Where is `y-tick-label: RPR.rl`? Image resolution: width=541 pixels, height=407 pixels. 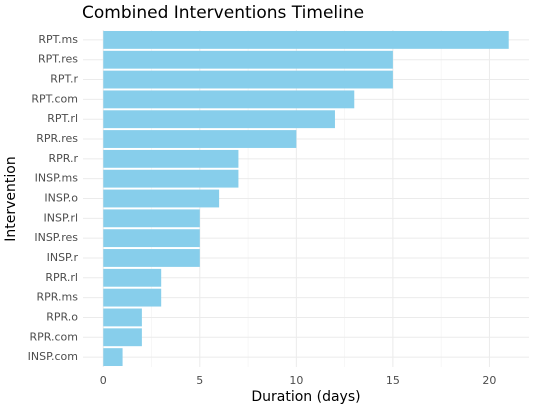 y-tick-label: RPR.rl is located at coordinates (61, 277).